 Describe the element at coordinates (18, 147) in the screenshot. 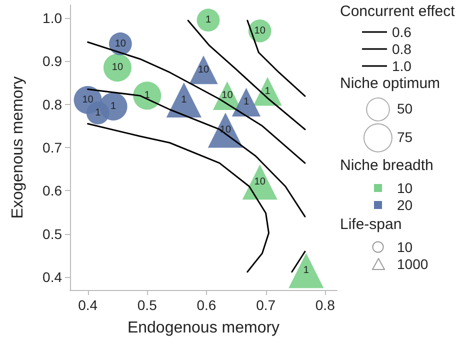

I see `y-axis-title: Exogenous memory` at that location.